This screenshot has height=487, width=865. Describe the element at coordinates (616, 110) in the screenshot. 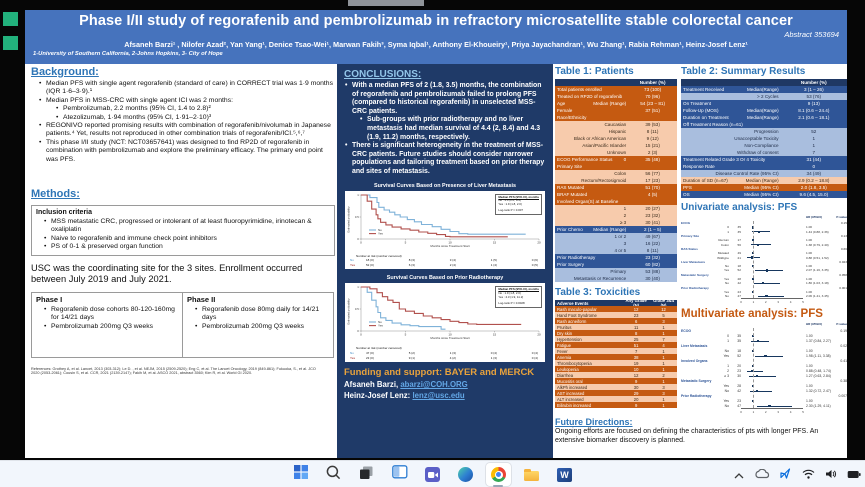

I see `table-row: Female 37 (51)` at that location.